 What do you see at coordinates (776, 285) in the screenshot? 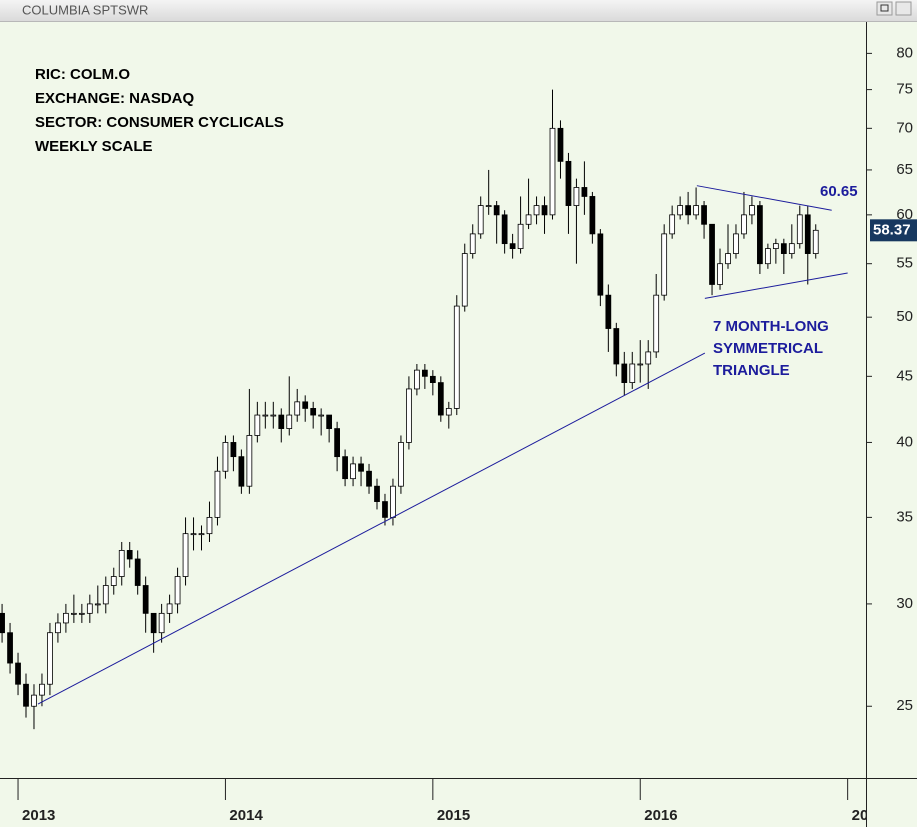
I see `trendline` at bounding box center [776, 285].